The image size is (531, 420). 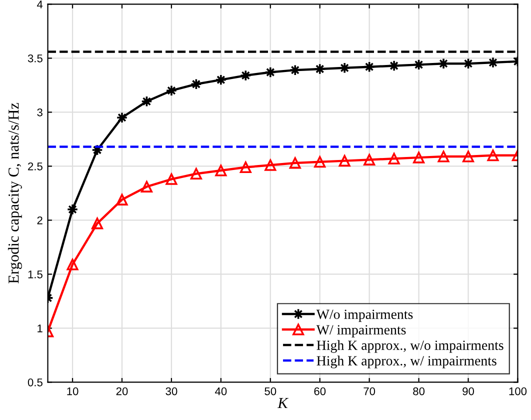 What do you see at coordinates (361, 331) in the screenshot?
I see `legend-label: W/ impairments` at bounding box center [361, 331].